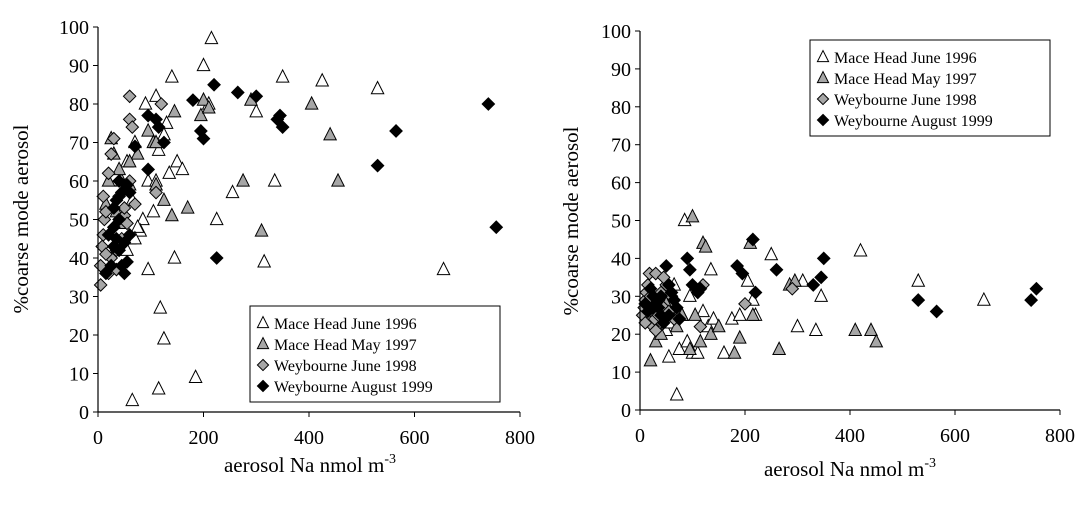 The image size is (1090, 505). Describe the element at coordinates (74, 28) in the screenshot. I see `y-tick-label: 100` at that location.